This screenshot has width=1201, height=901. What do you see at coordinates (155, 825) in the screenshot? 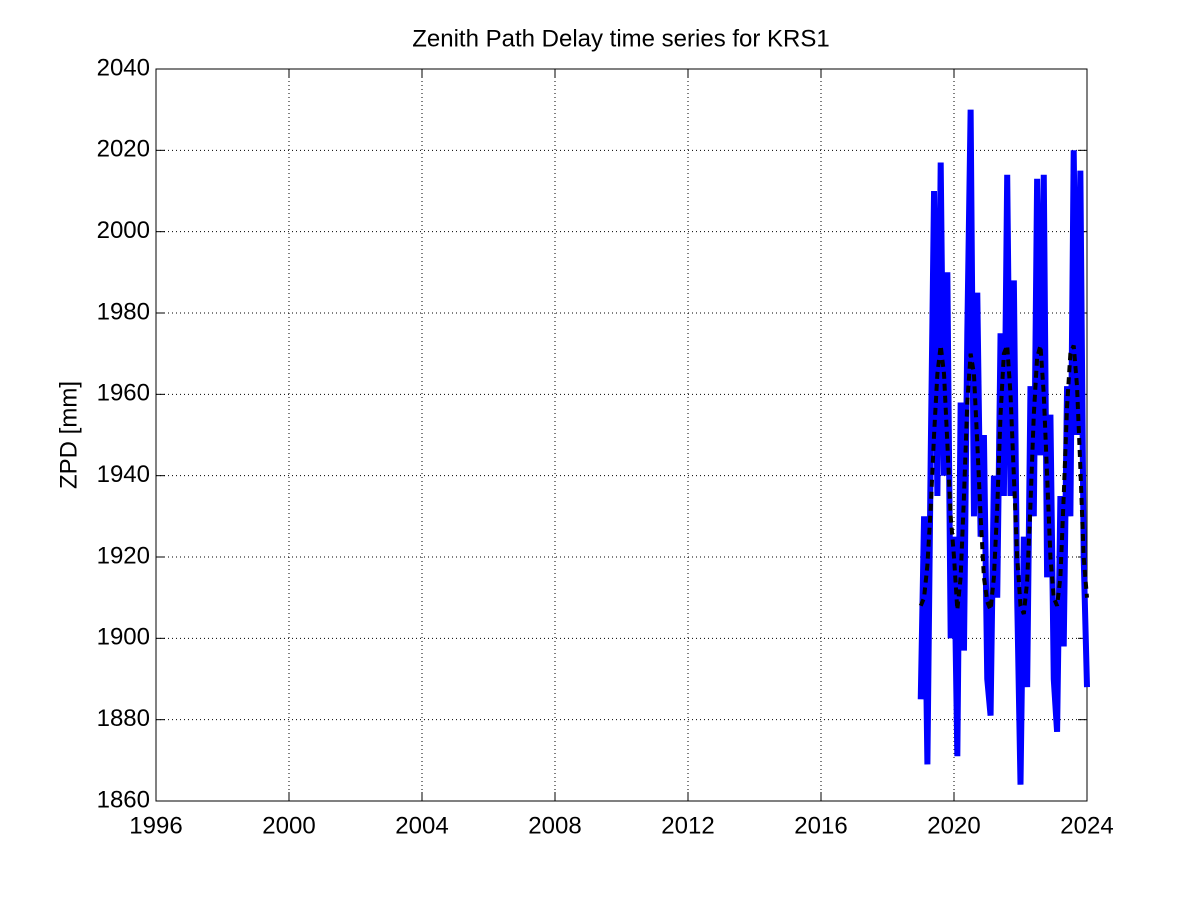
I see `x-tick-label: 1996` at bounding box center [155, 825].